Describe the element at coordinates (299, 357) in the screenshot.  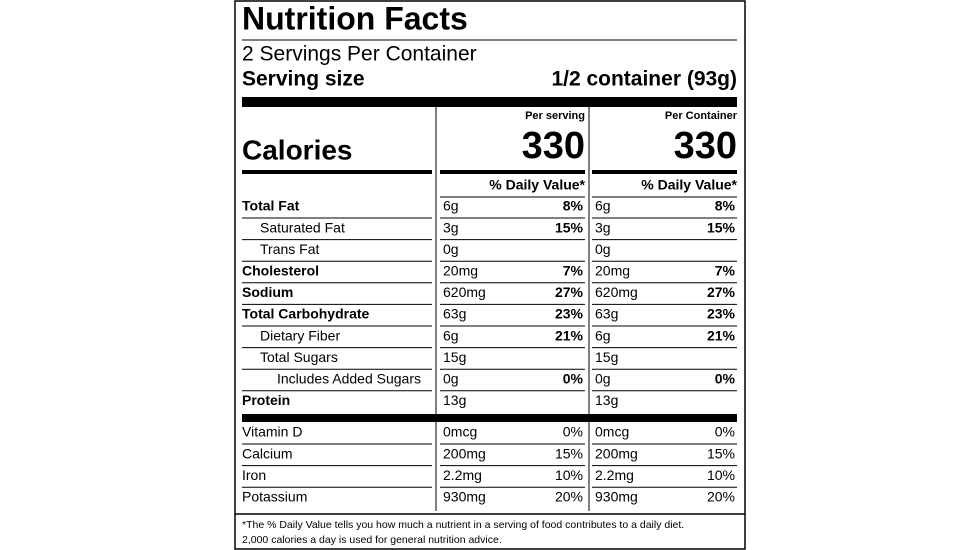
I see `nutrient-name: Total Sugars` at that location.